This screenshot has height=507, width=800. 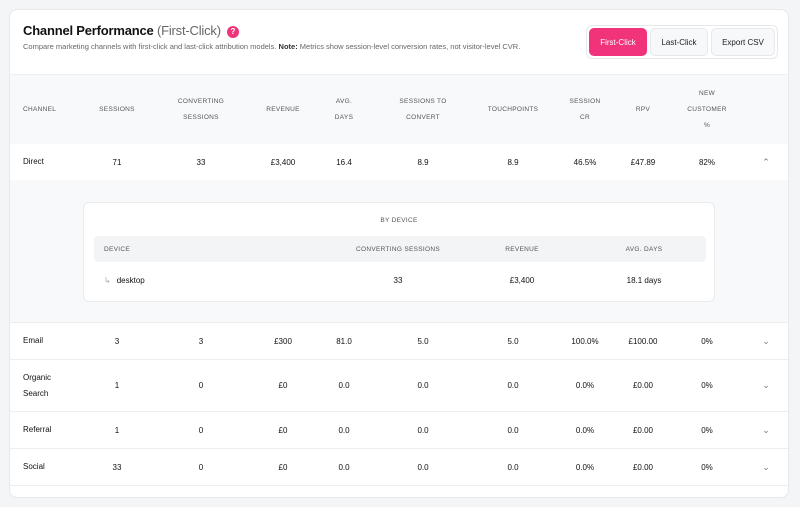 What do you see at coordinates (288, 46) in the screenshot?
I see `note-label: Note:` at bounding box center [288, 46].